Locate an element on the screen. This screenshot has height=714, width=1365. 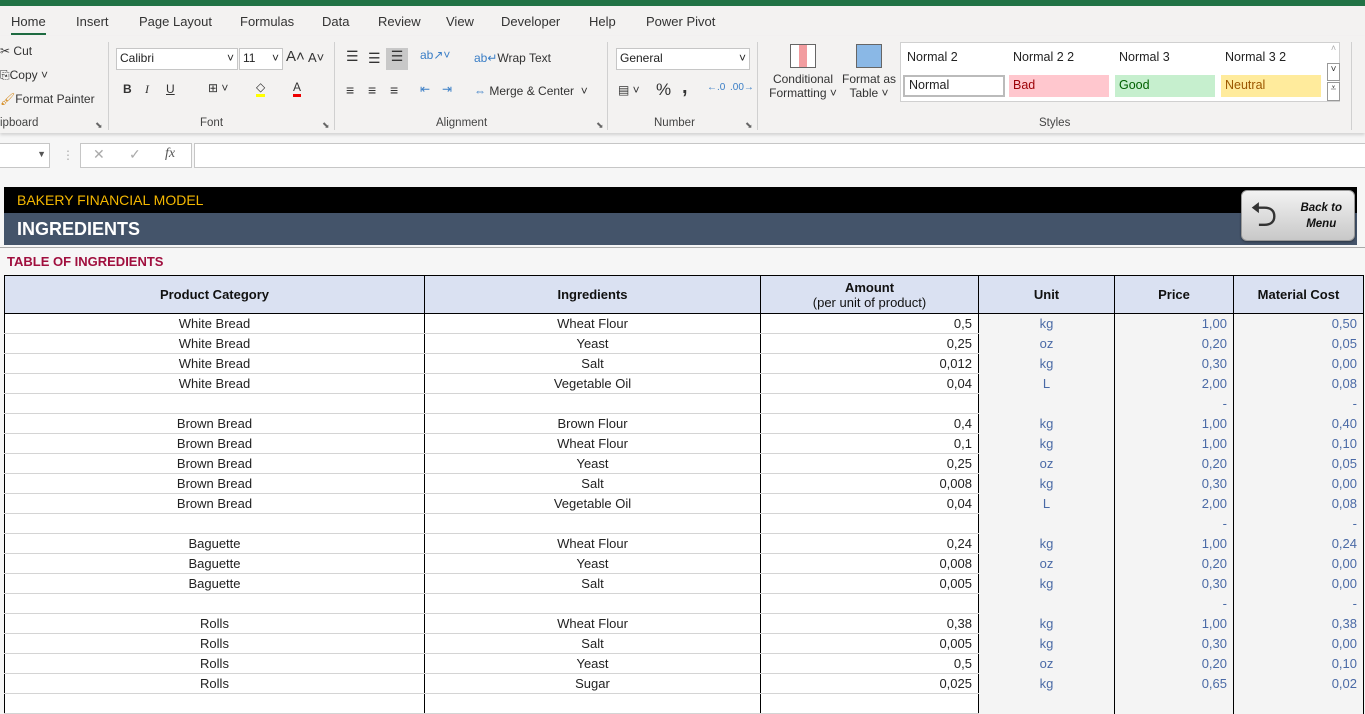
ingredient-cell: Wheat Flour is located at coordinates (592, 543).